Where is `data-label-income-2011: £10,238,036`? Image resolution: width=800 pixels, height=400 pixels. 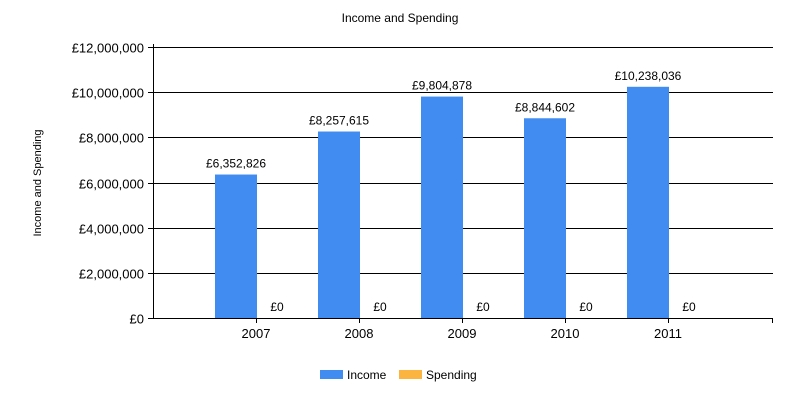
data-label-income-2011: £10,238,036 is located at coordinates (648, 76).